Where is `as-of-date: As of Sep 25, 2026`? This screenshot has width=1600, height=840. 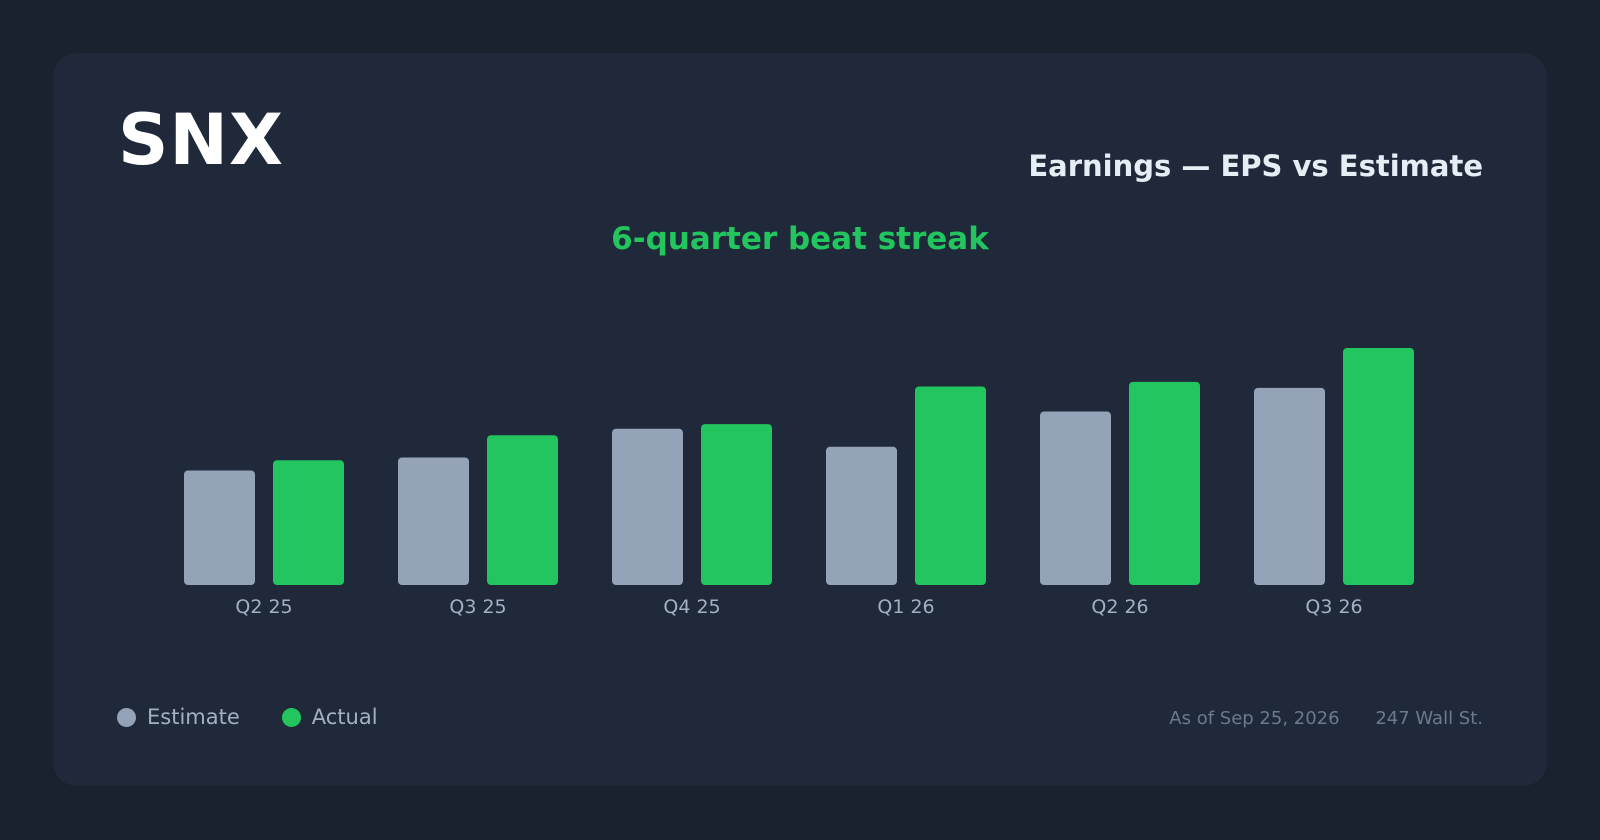 as-of-date: As of Sep 25, 2026 is located at coordinates (1254, 718).